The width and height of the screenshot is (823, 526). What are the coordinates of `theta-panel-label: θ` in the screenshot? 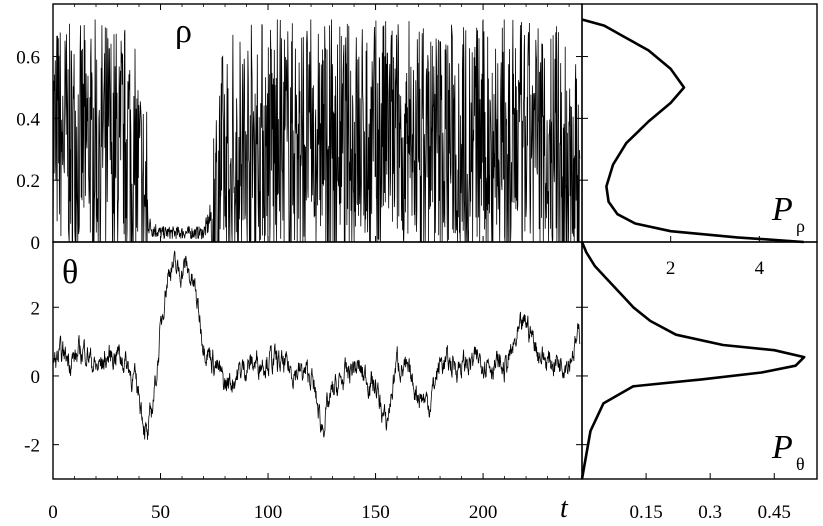 It's located at (70, 272).